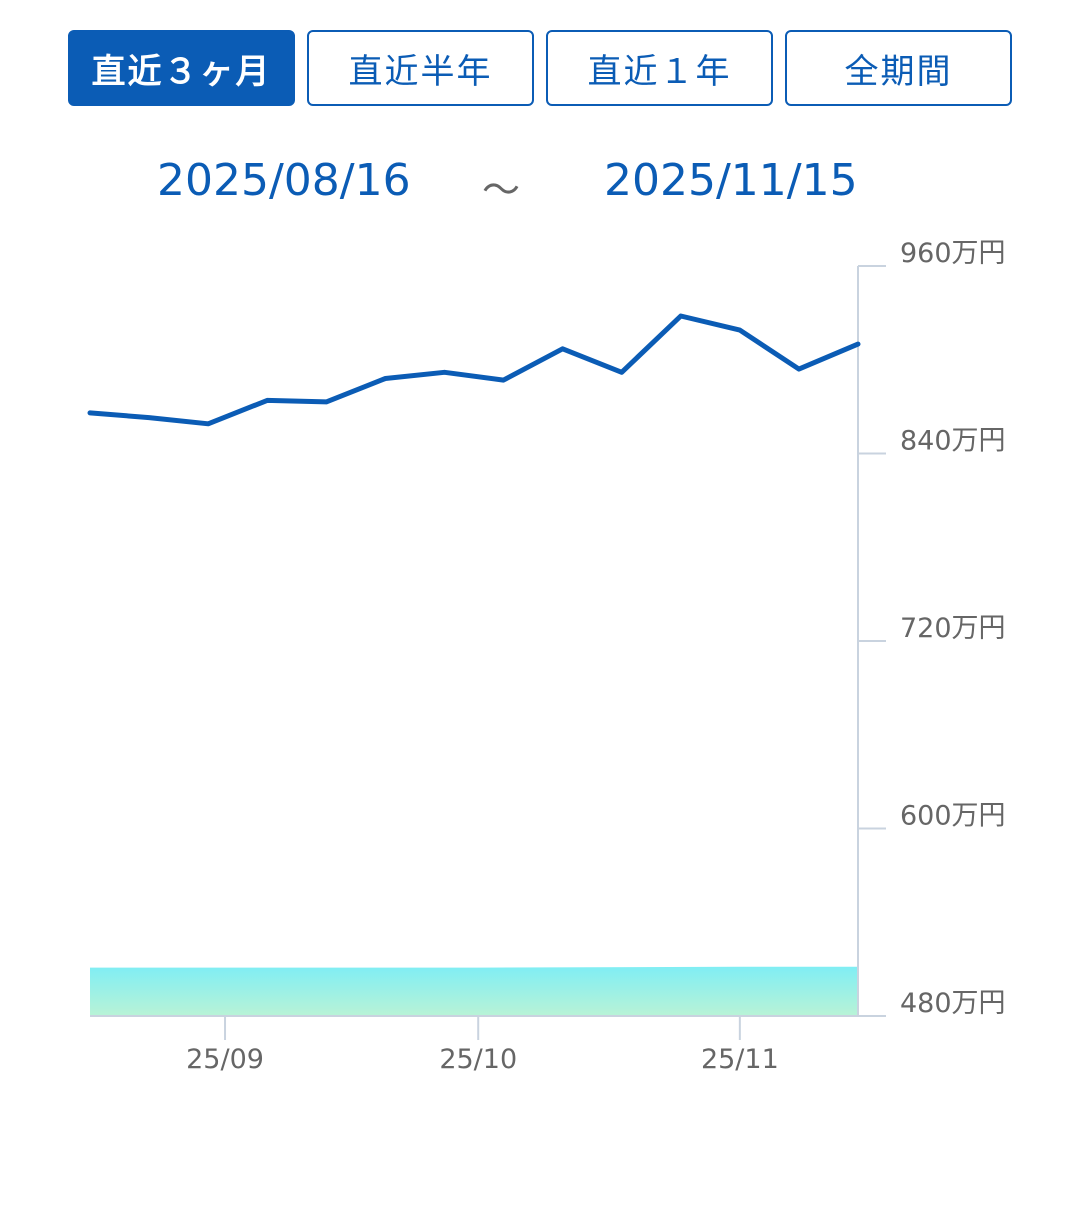 The image size is (1080, 1205). What do you see at coordinates (953, 253) in the screenshot?
I see `y-tick-label: 960万円` at bounding box center [953, 253].